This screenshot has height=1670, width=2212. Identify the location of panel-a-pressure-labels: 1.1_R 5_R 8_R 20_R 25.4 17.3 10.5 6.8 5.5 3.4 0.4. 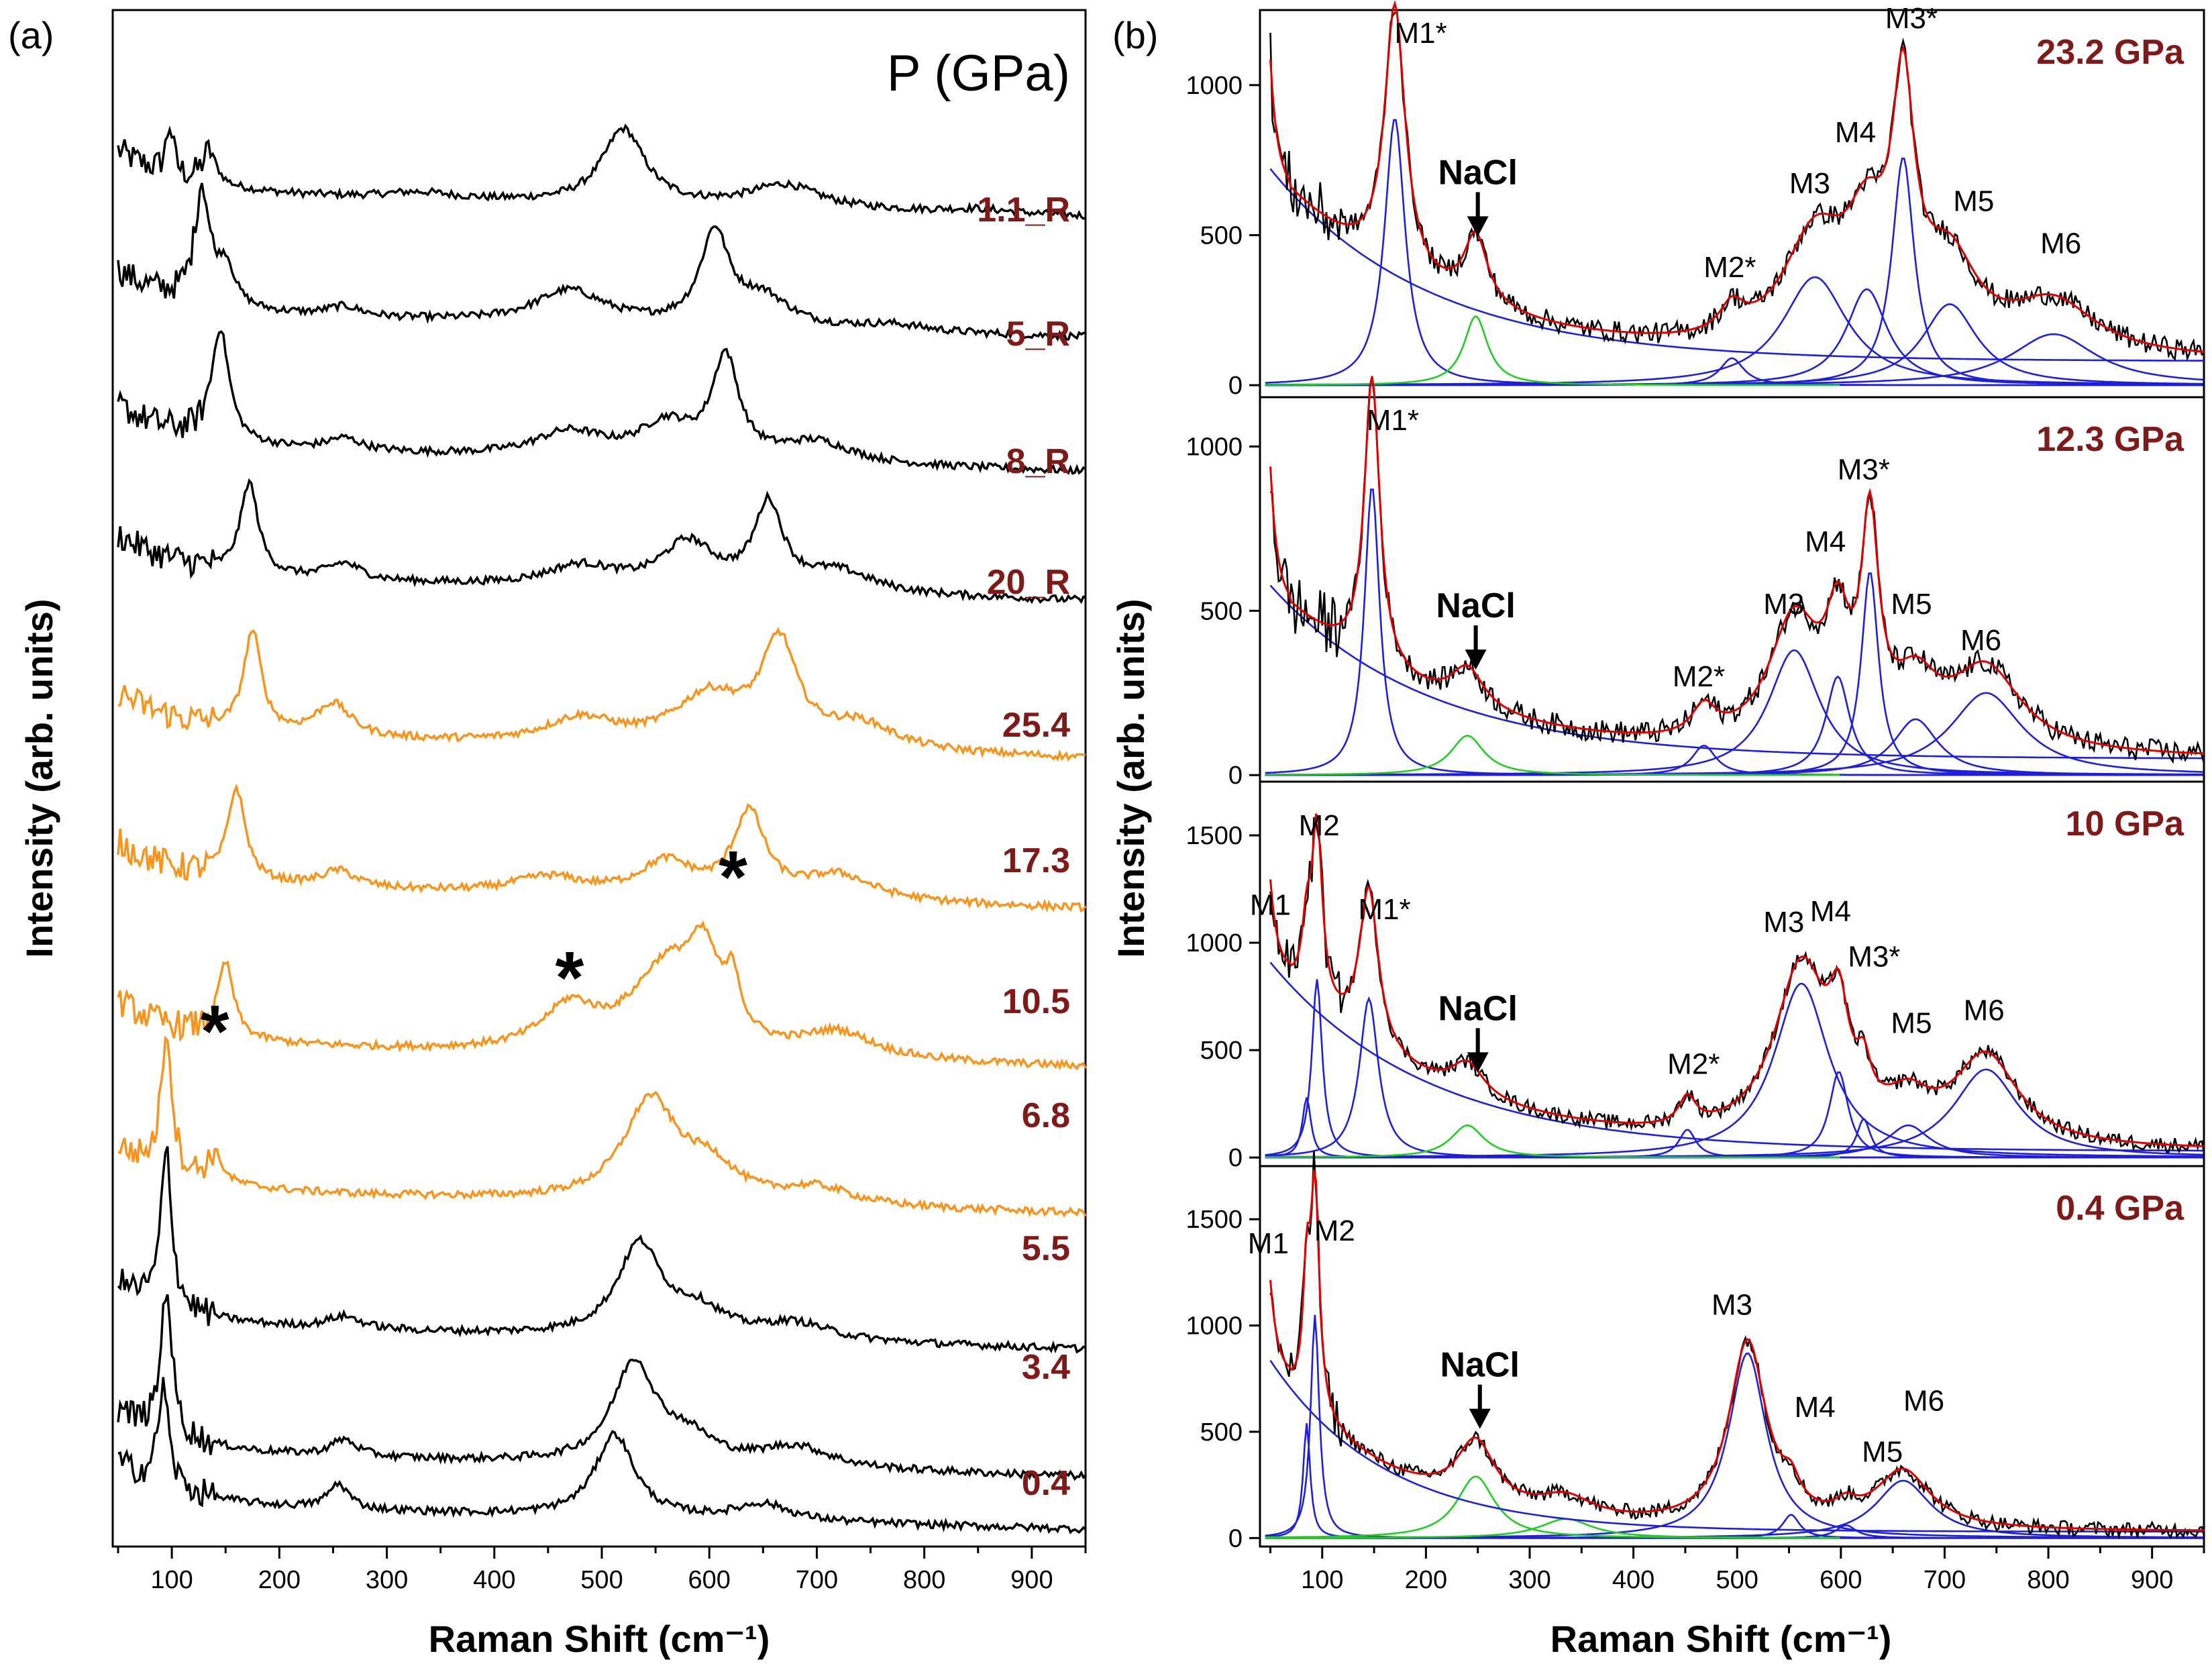
(1023, 847).